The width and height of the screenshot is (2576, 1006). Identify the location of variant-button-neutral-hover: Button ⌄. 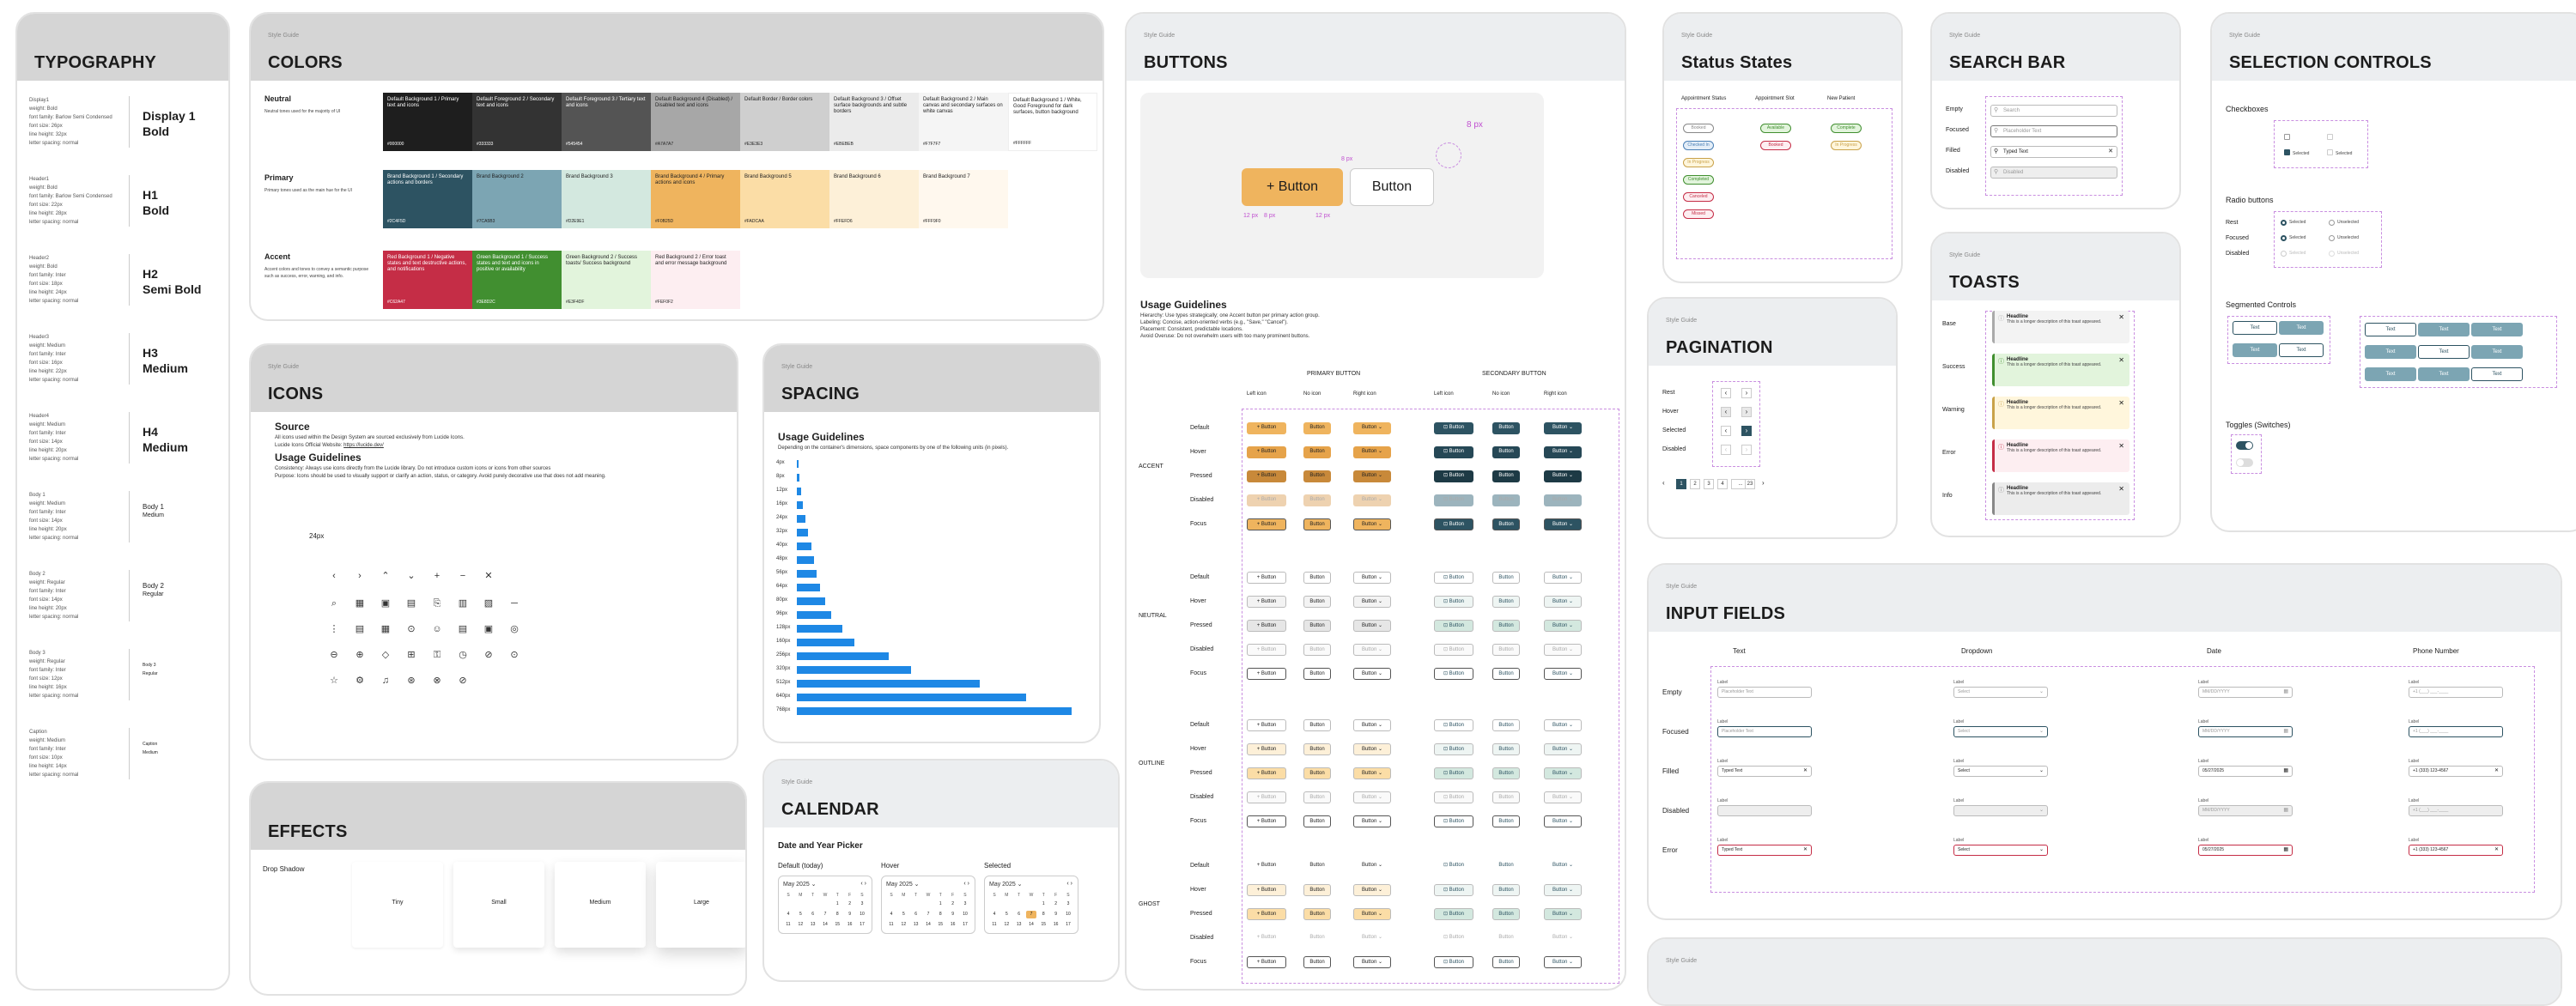
(1563, 602).